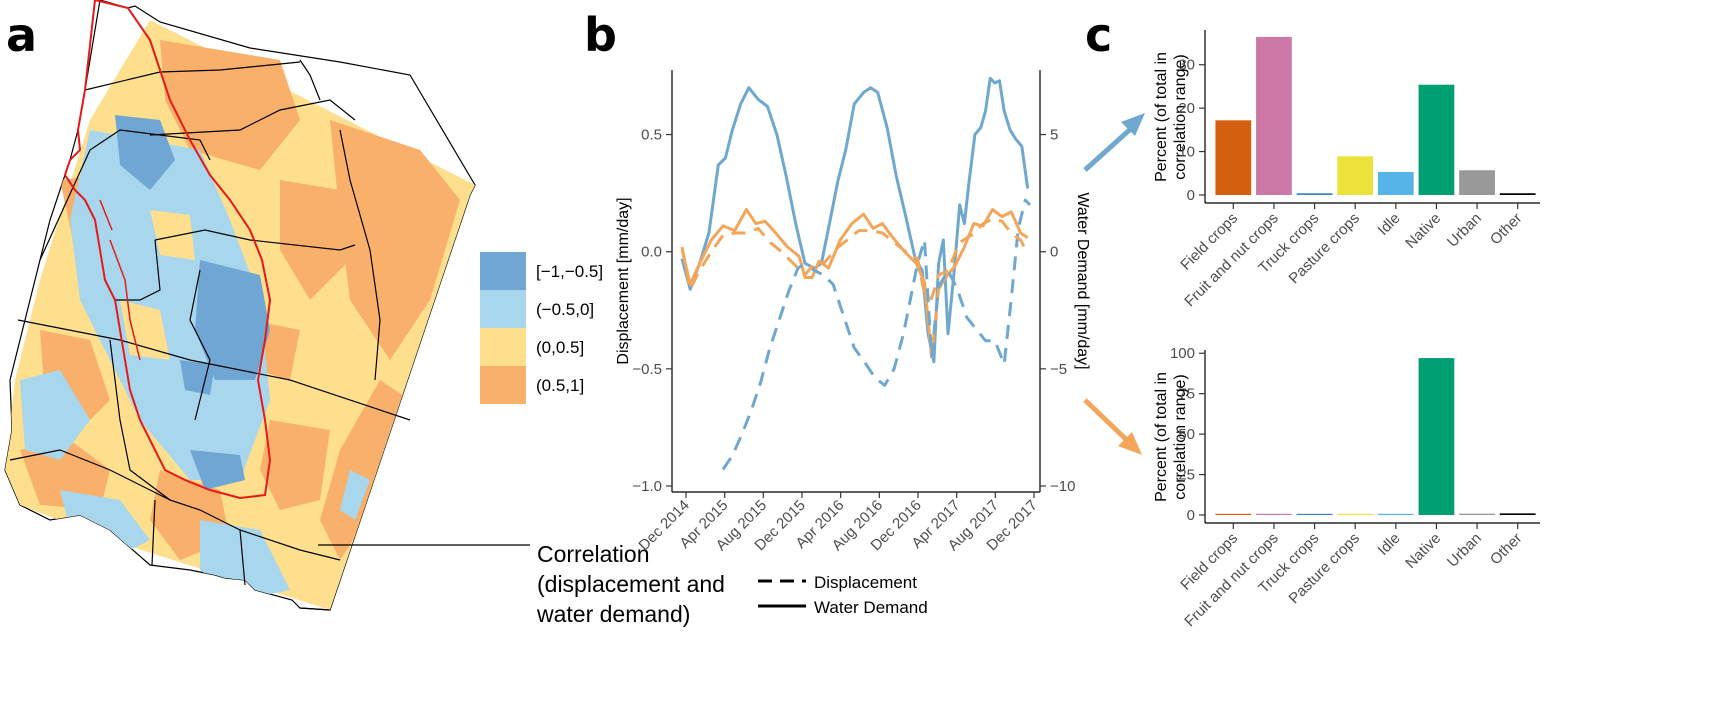  Describe the element at coordinates (1110, 147) in the screenshot. I see `arrow-blue` at that location.